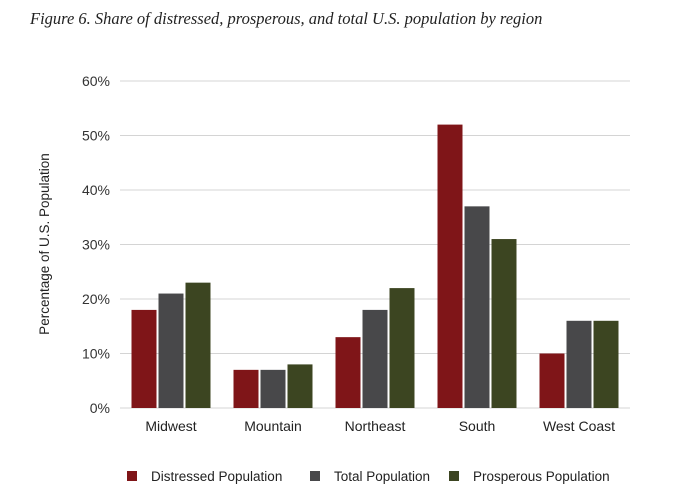  I want to click on x-category-label: Midwest, so click(170, 426).